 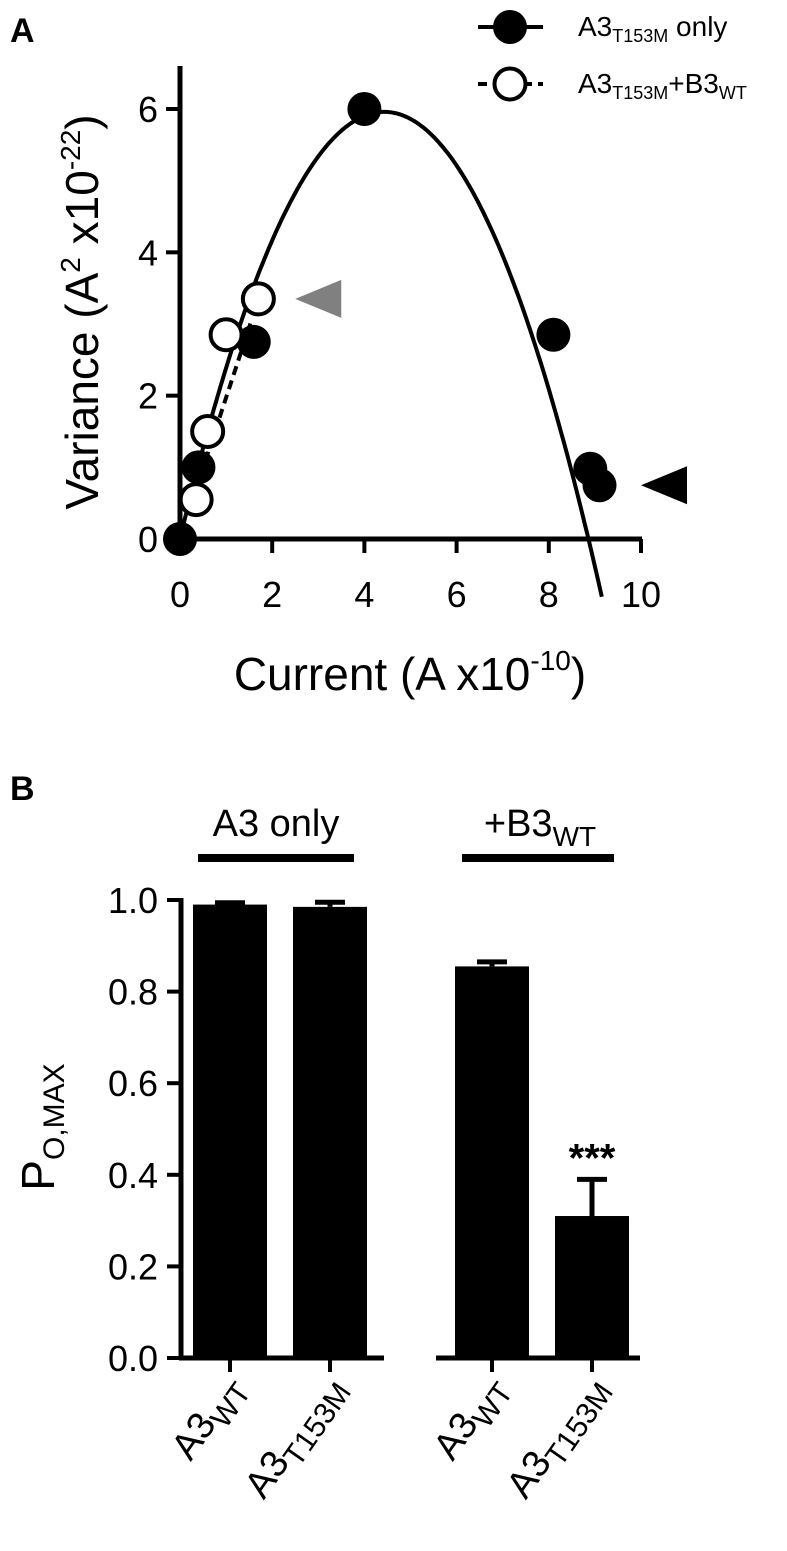 I want to click on category-label-3-sub: T153M, so click(x=579, y=1424).